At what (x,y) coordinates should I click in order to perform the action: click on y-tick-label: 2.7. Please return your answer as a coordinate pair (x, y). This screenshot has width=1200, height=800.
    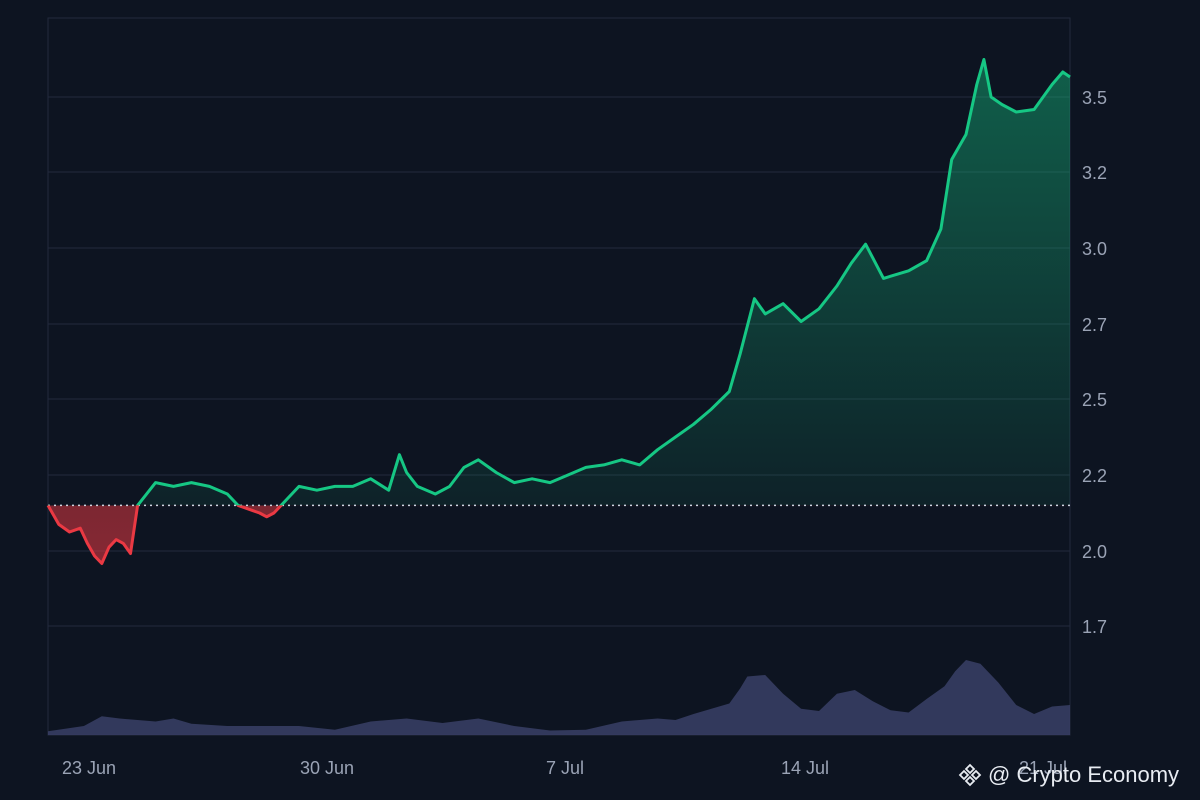
    Looking at the image, I should click on (1094, 325).